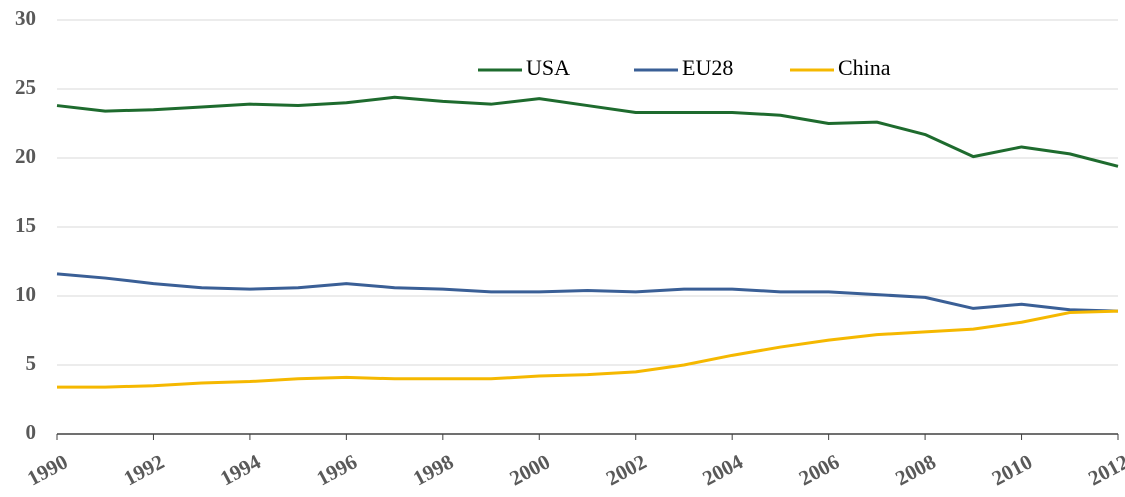 This screenshot has height=497, width=1125. I want to click on y-tick-label: 25, so click(25, 87).